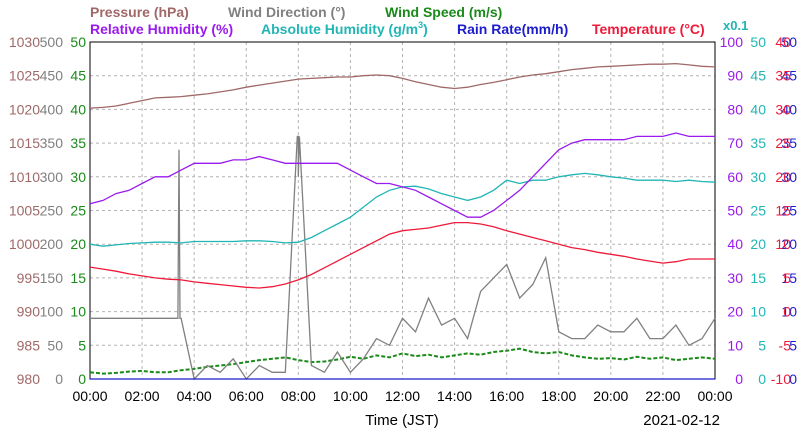 This screenshot has height=434, width=800. I want to click on y-tick-label: 60, so click(735, 177).